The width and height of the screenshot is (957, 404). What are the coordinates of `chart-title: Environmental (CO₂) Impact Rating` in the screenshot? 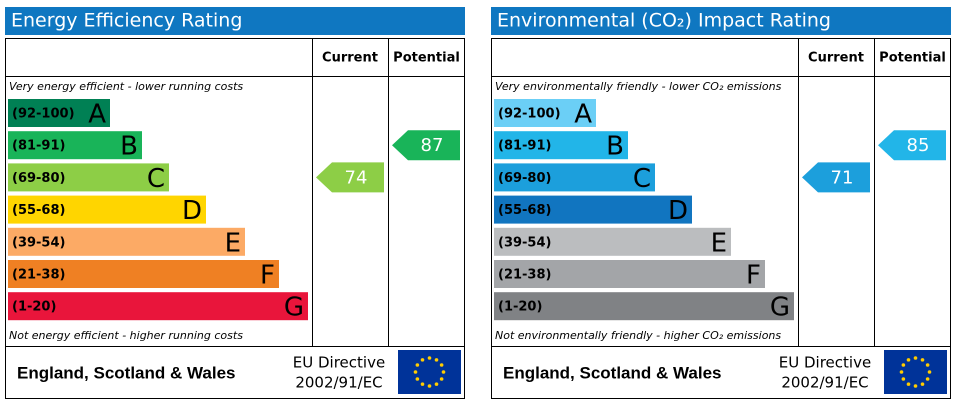 It's located at (664, 21).